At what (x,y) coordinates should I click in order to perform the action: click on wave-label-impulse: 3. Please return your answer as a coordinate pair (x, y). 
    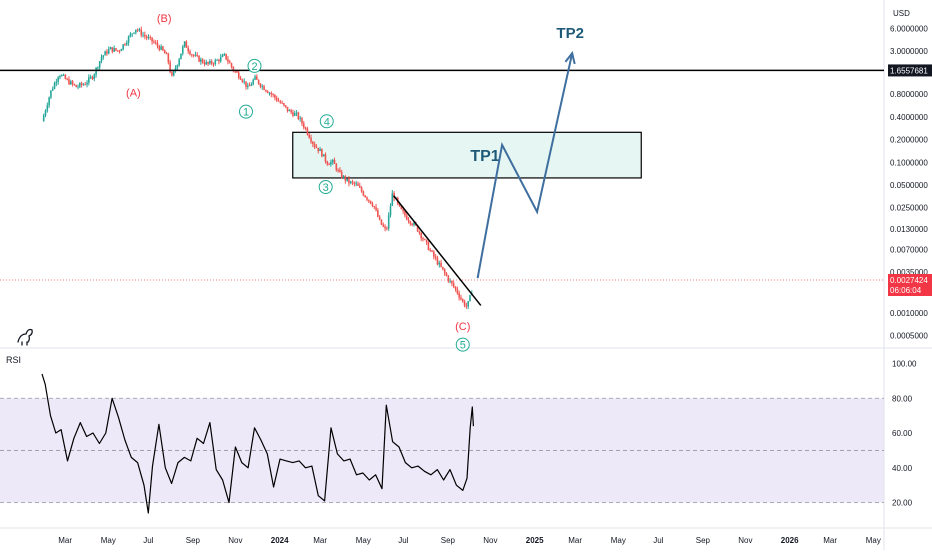
    Looking at the image, I should click on (326, 188).